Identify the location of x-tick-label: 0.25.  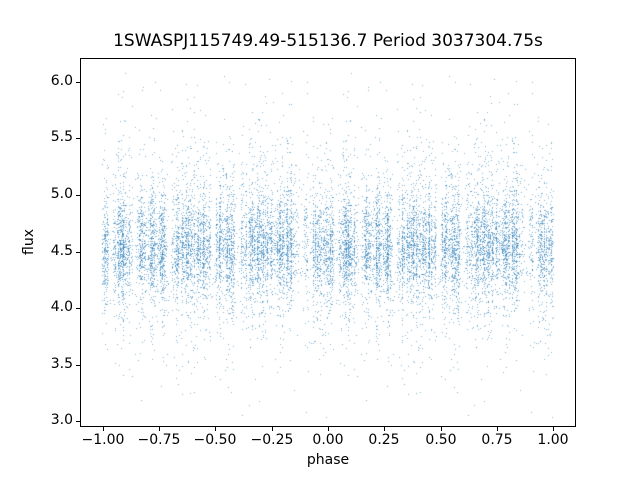
(384, 440).